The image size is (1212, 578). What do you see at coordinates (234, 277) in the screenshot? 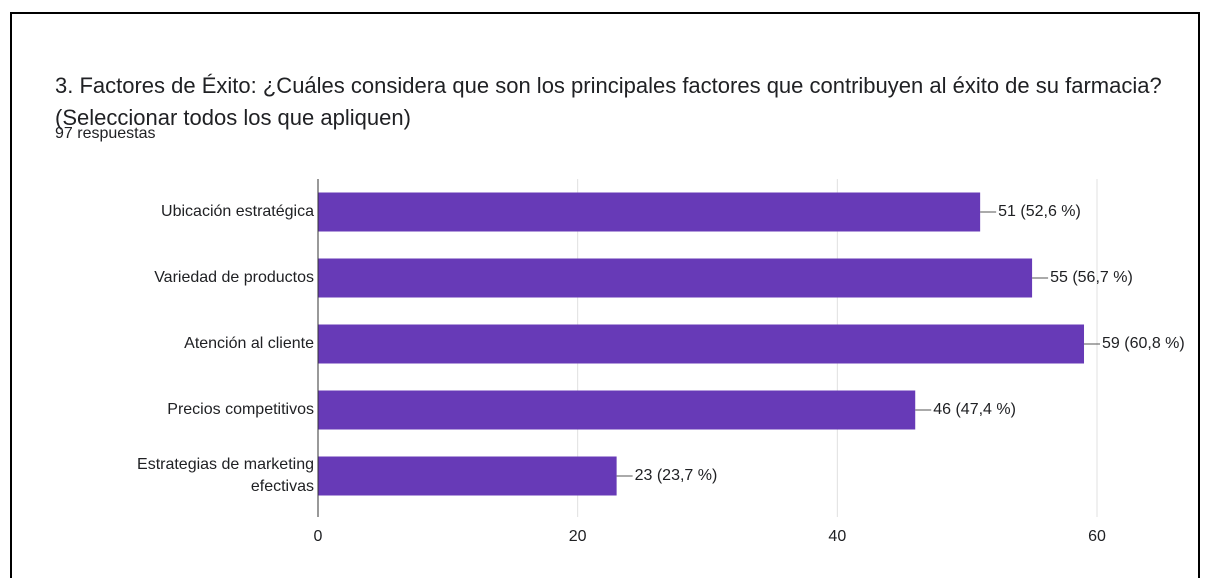
I see `y-tick-label: Variedad de productos` at bounding box center [234, 277].